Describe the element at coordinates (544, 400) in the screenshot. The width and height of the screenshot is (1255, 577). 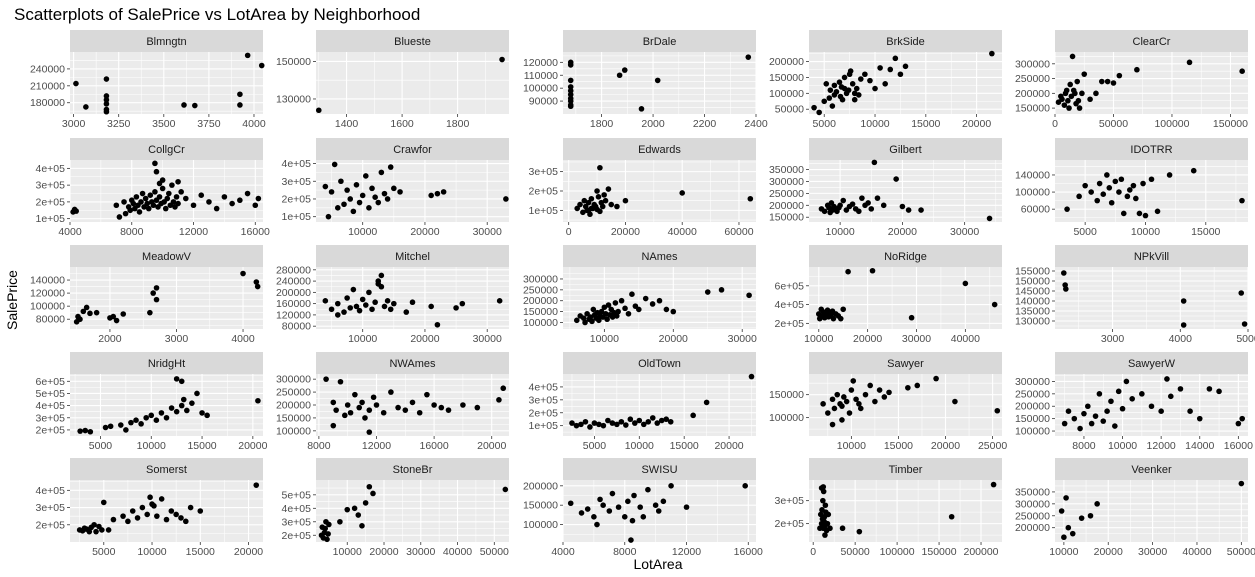
I see `y-tick-label: 3e+05` at that location.